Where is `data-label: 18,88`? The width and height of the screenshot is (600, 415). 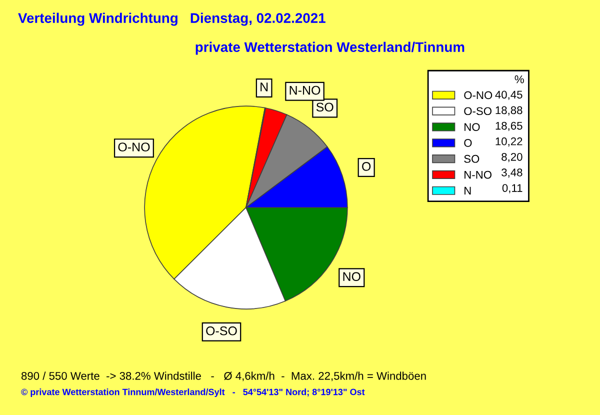
data-label: 18,88 is located at coordinates (509, 111).